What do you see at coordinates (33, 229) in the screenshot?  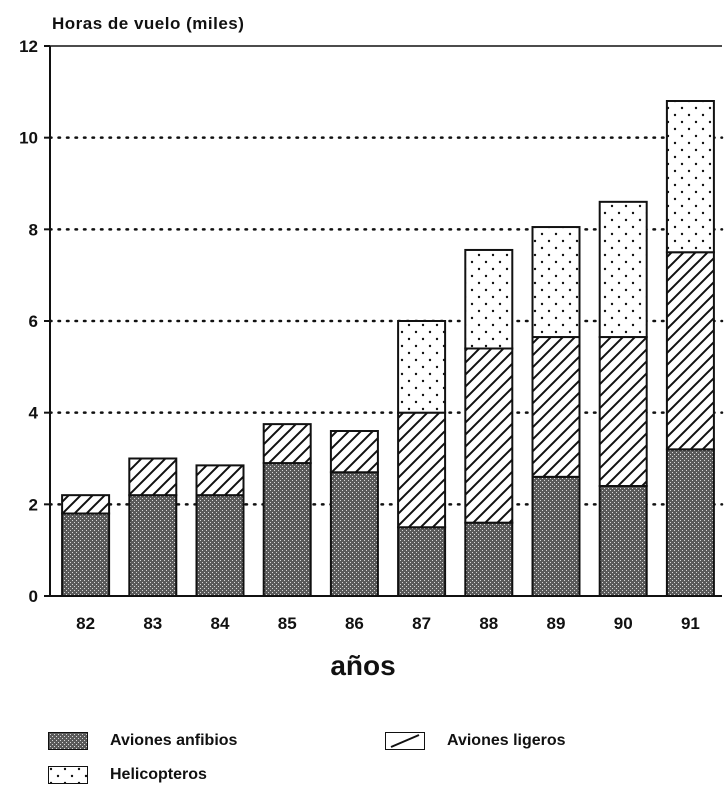 I see `y-tick-label-8: 8` at bounding box center [33, 229].